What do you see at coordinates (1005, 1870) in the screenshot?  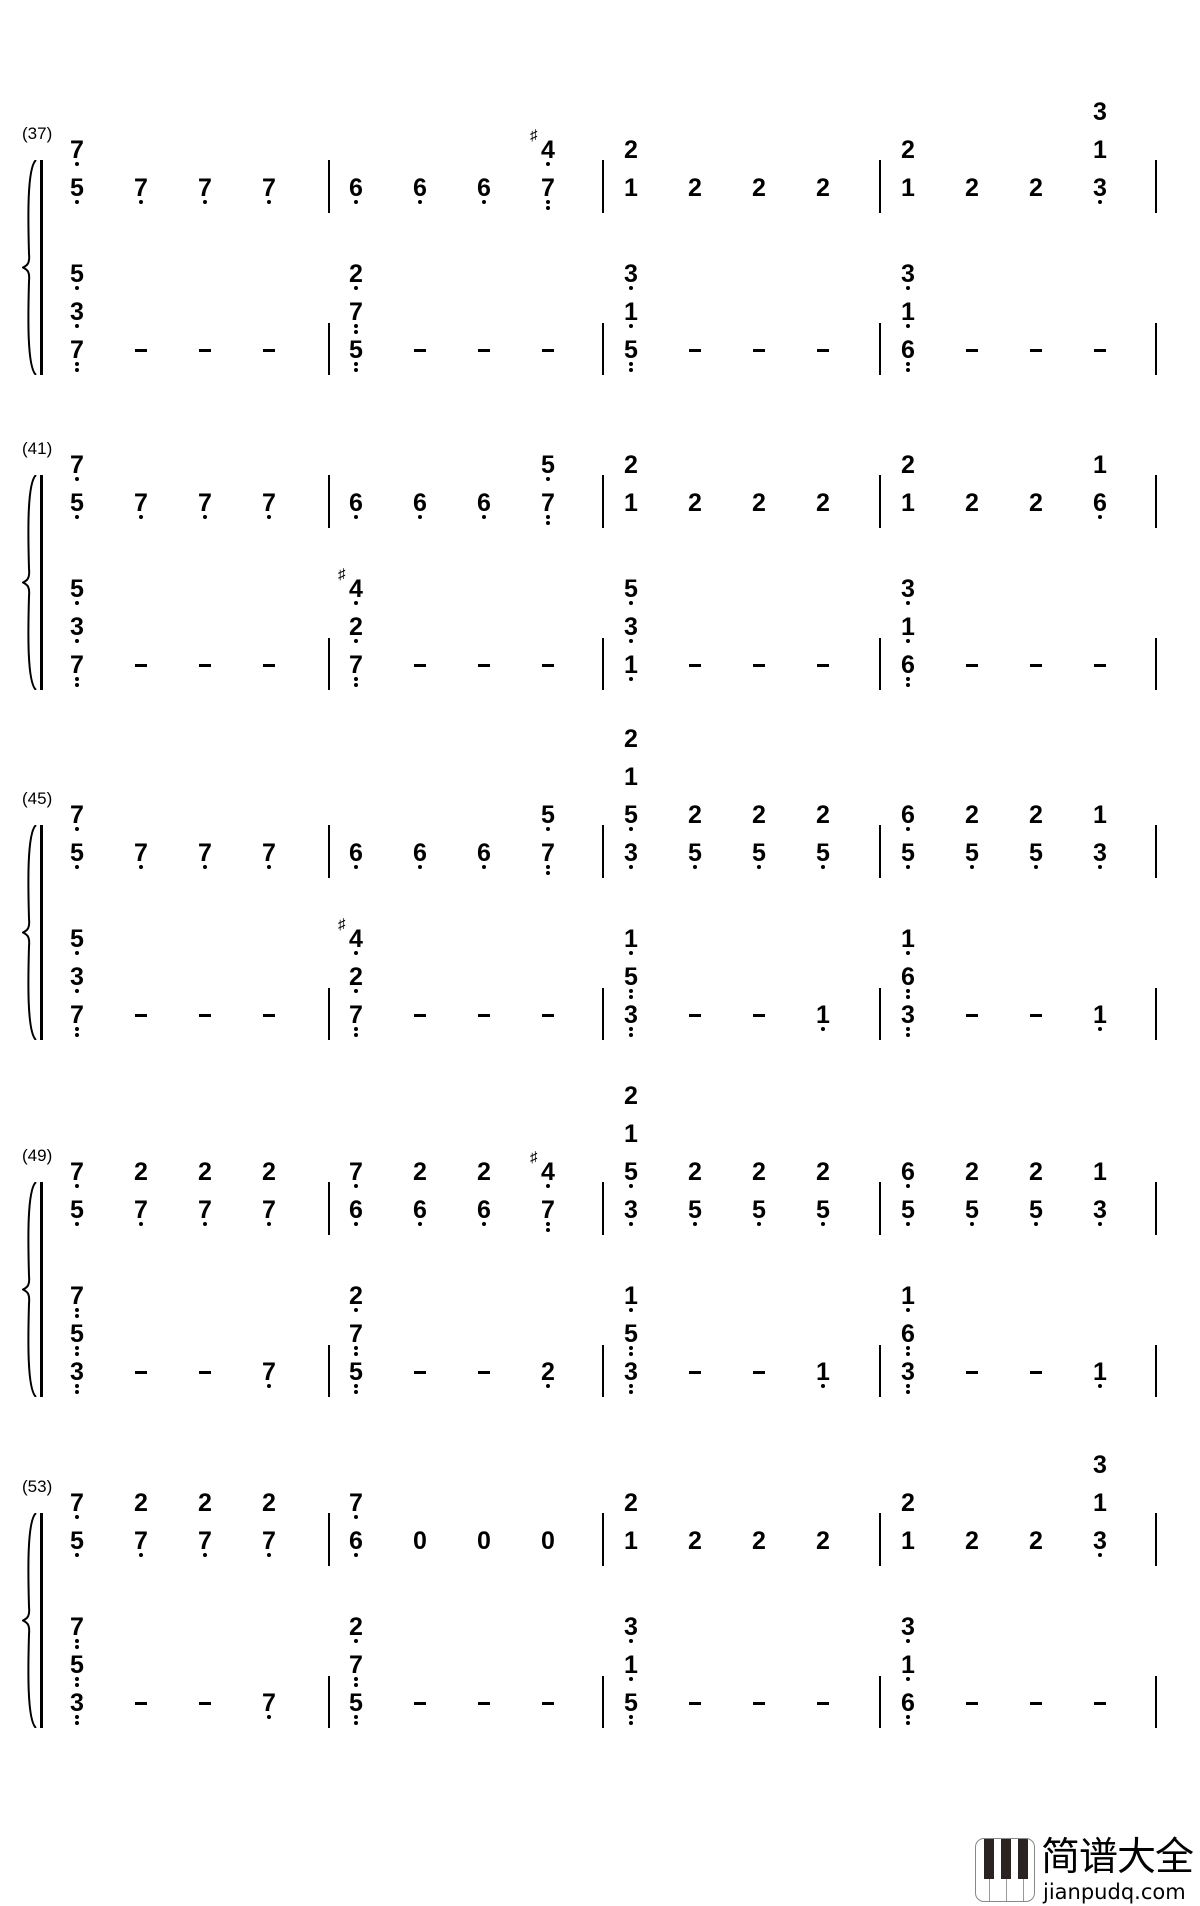 I see `piano-keys-icon` at bounding box center [1005, 1870].